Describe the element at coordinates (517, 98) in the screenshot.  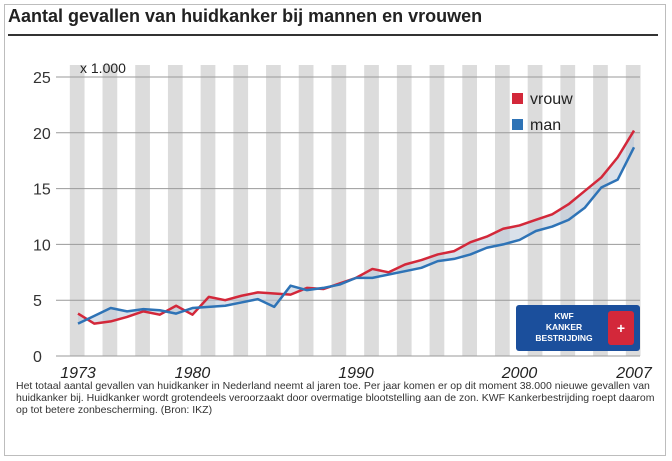
I see `legend-swatch-vrouw` at that location.